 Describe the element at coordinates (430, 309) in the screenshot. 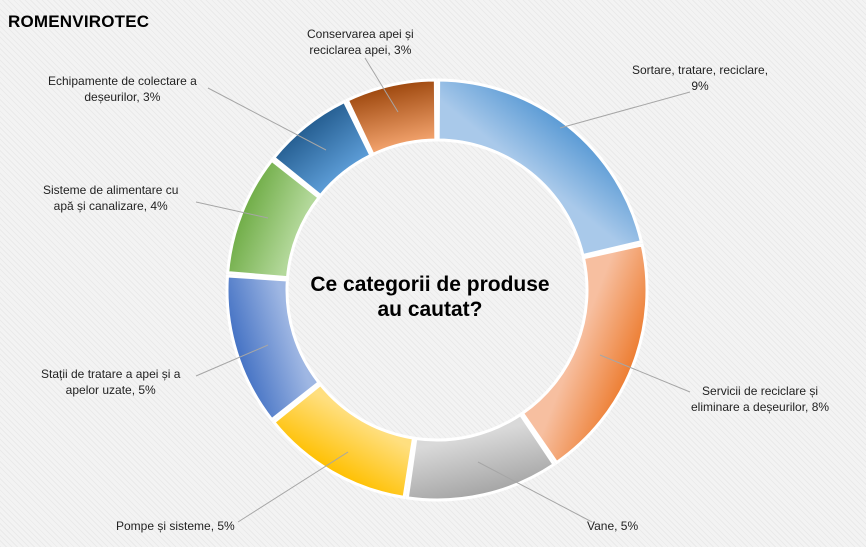

I see `chart-title-line-2: au cautat?` at that location.